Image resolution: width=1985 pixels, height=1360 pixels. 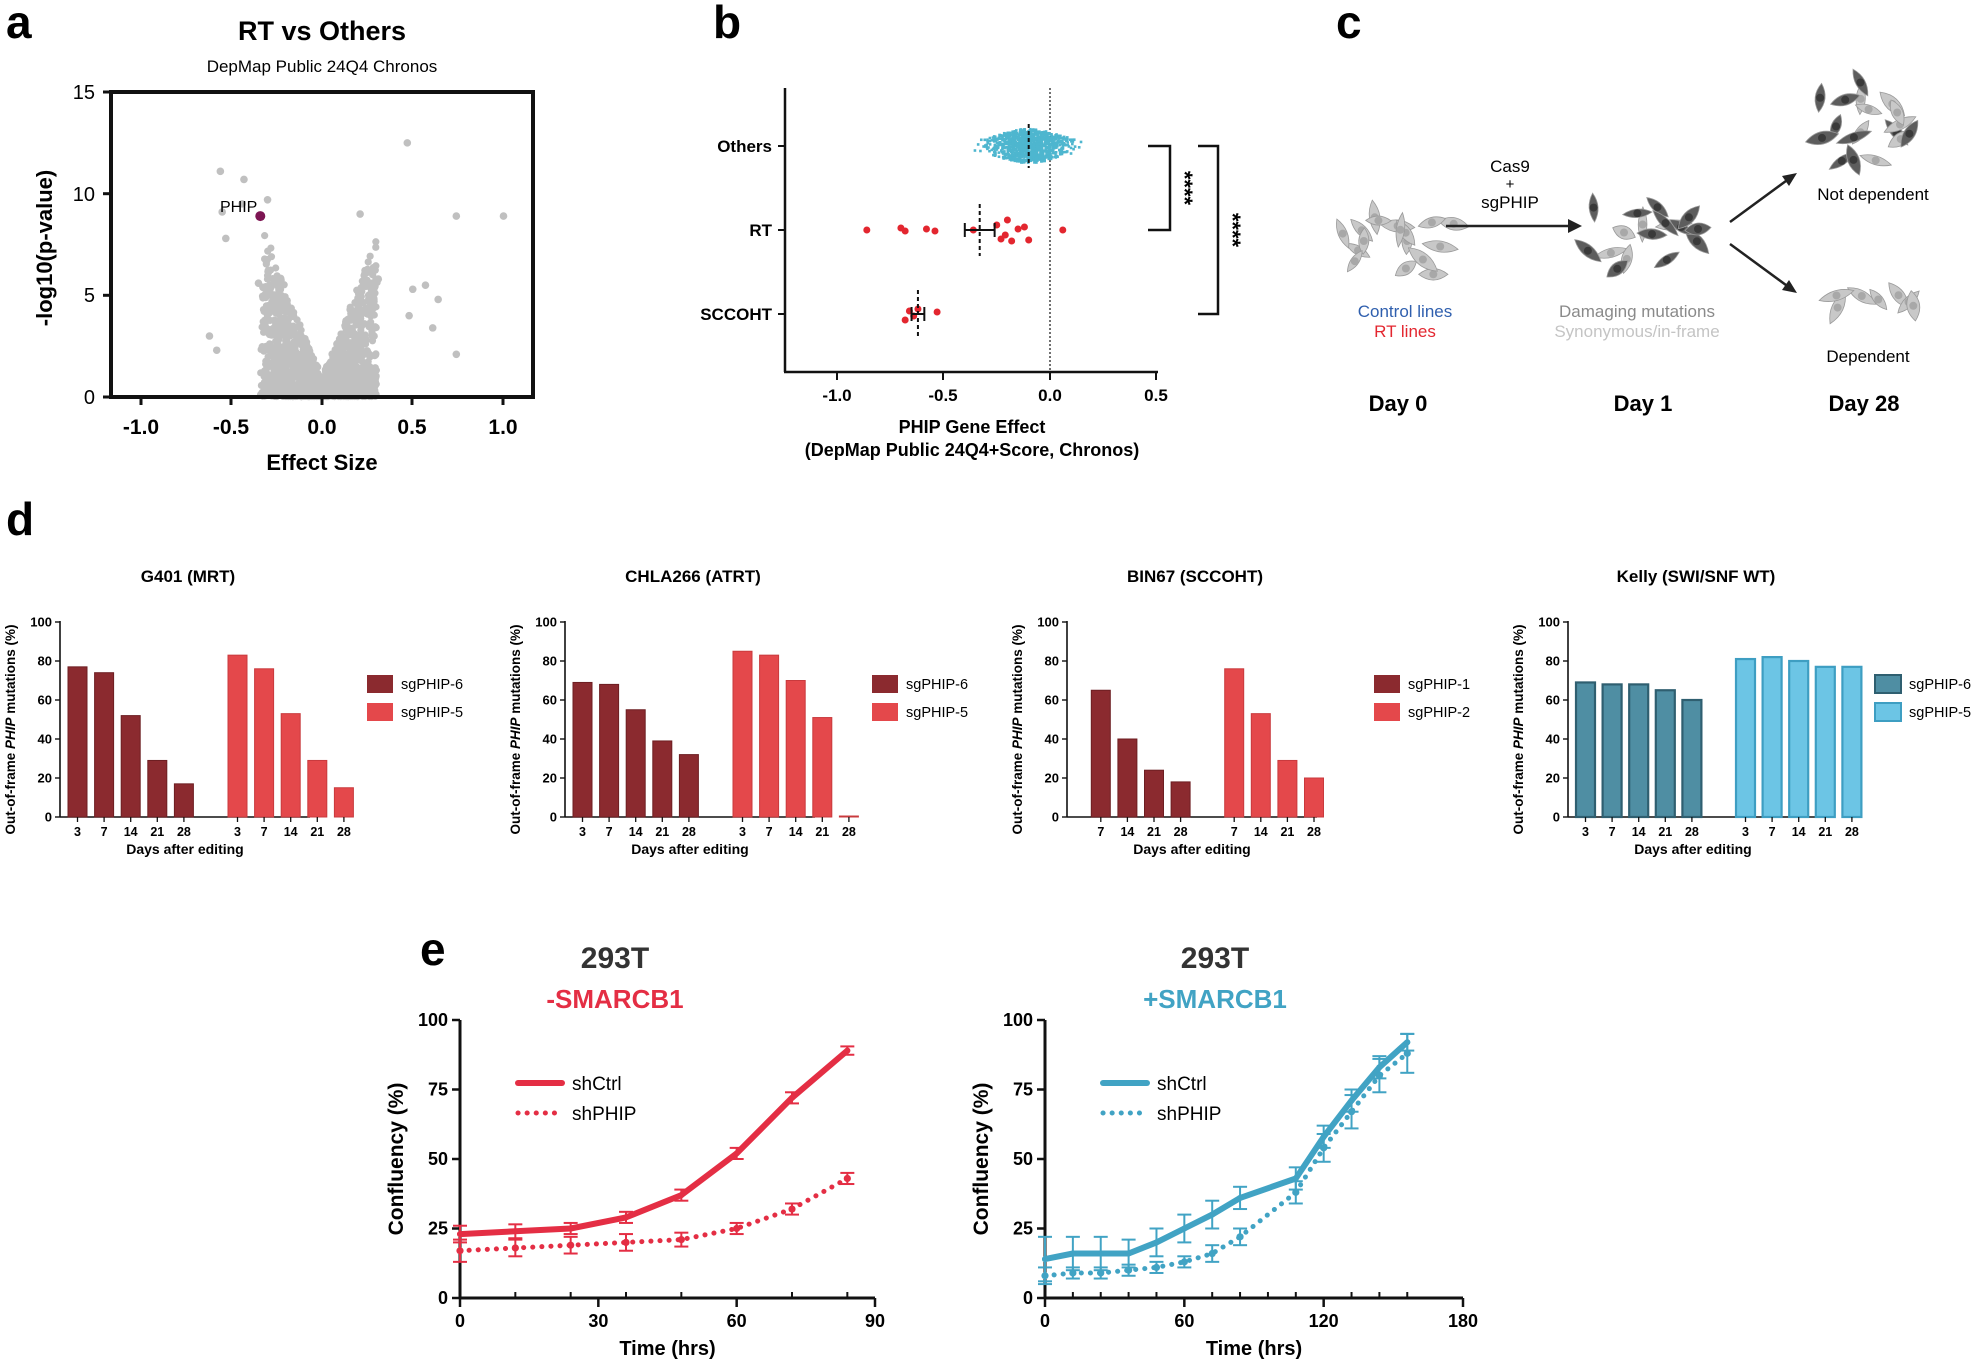 What do you see at coordinates (1553, 739) in the screenshot?
I see `bar-ytick-label: 40` at bounding box center [1553, 739].